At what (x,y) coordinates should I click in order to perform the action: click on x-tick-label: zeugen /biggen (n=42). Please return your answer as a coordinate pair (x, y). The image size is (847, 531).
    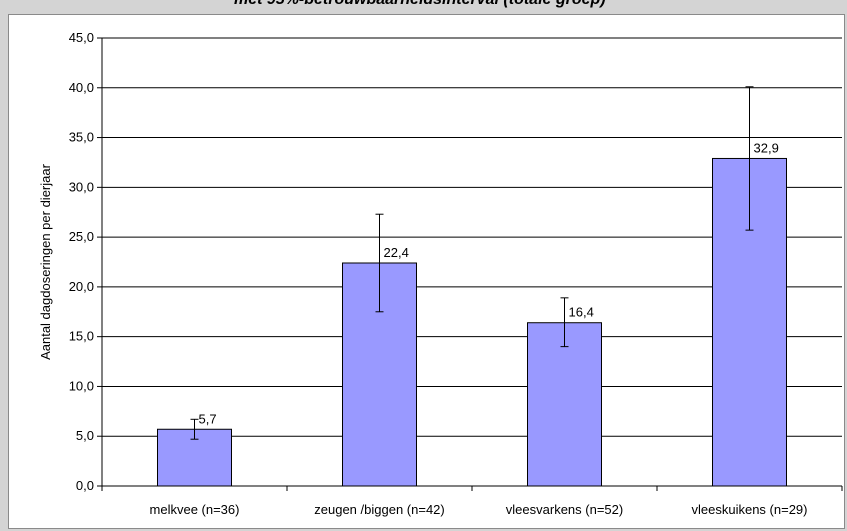
    Looking at the image, I should click on (379, 509).